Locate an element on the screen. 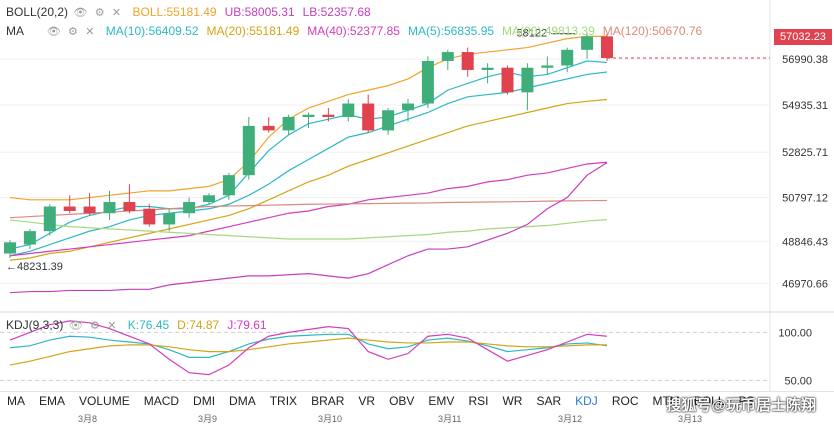 This screenshot has width=834, height=425. date-label: 3月9 is located at coordinates (208, 419).